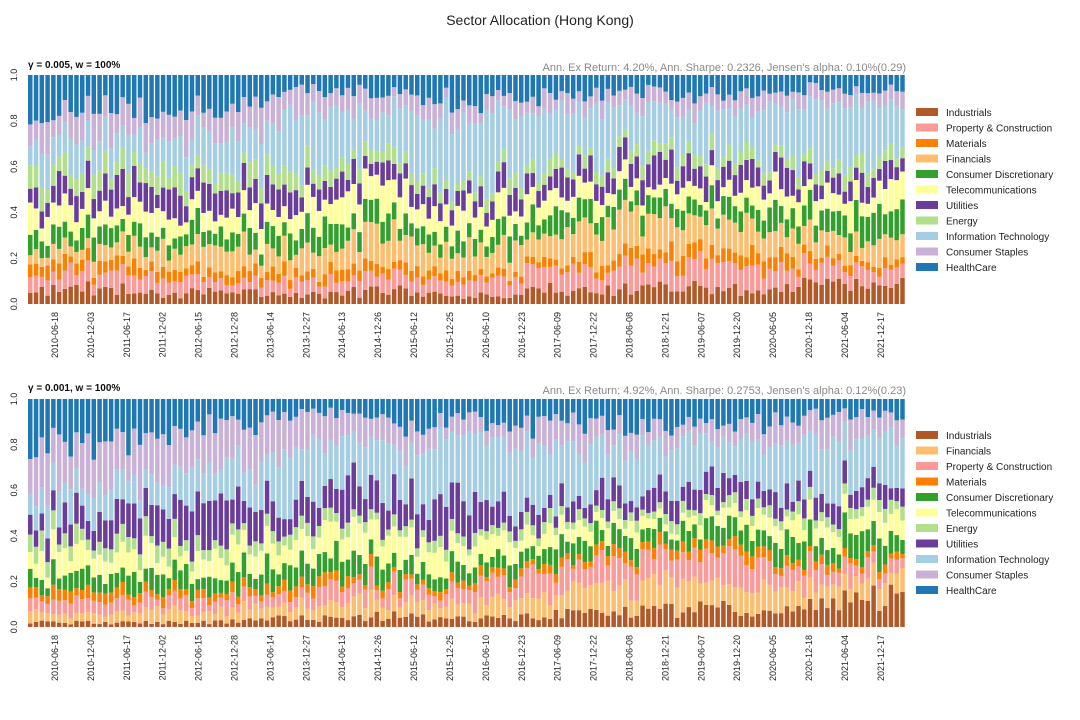 The height and width of the screenshot is (720, 1080). What do you see at coordinates (342, 335) in the screenshot?
I see `x-tick-label: 2014-06-13` at bounding box center [342, 335].